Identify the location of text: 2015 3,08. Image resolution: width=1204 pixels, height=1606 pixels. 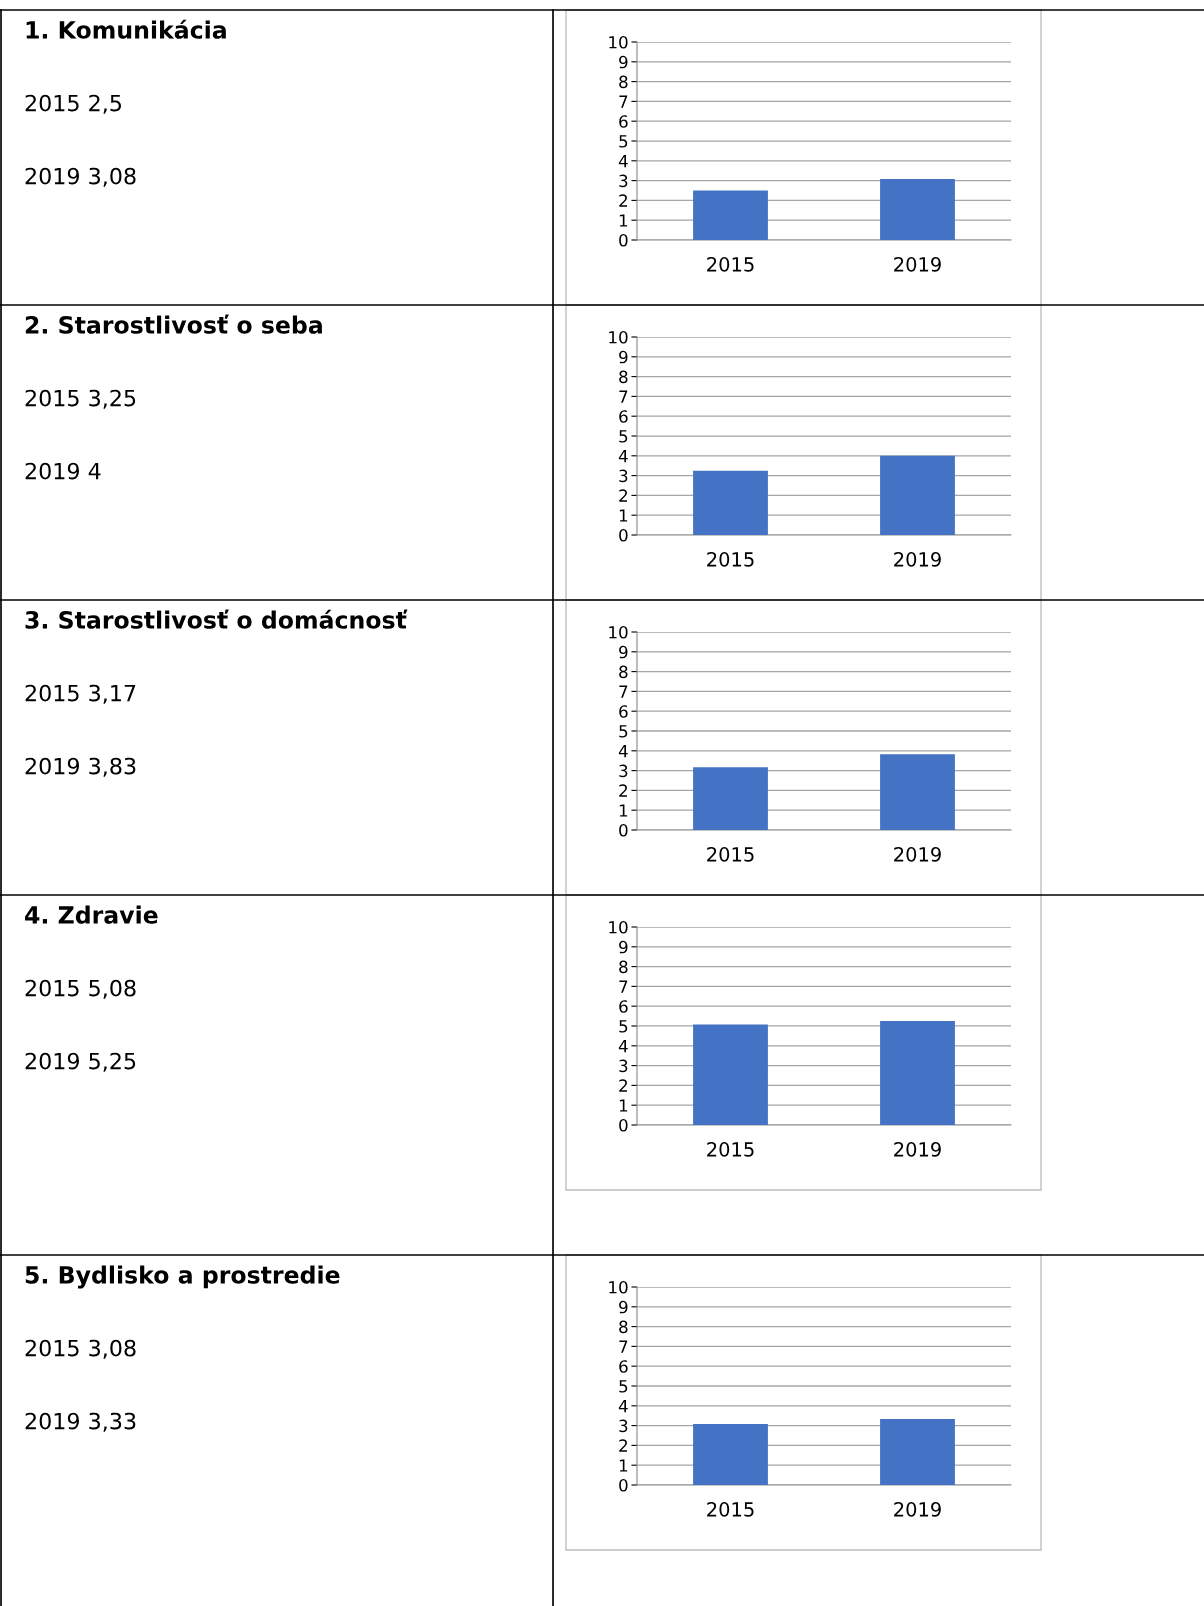
(80, 1349).